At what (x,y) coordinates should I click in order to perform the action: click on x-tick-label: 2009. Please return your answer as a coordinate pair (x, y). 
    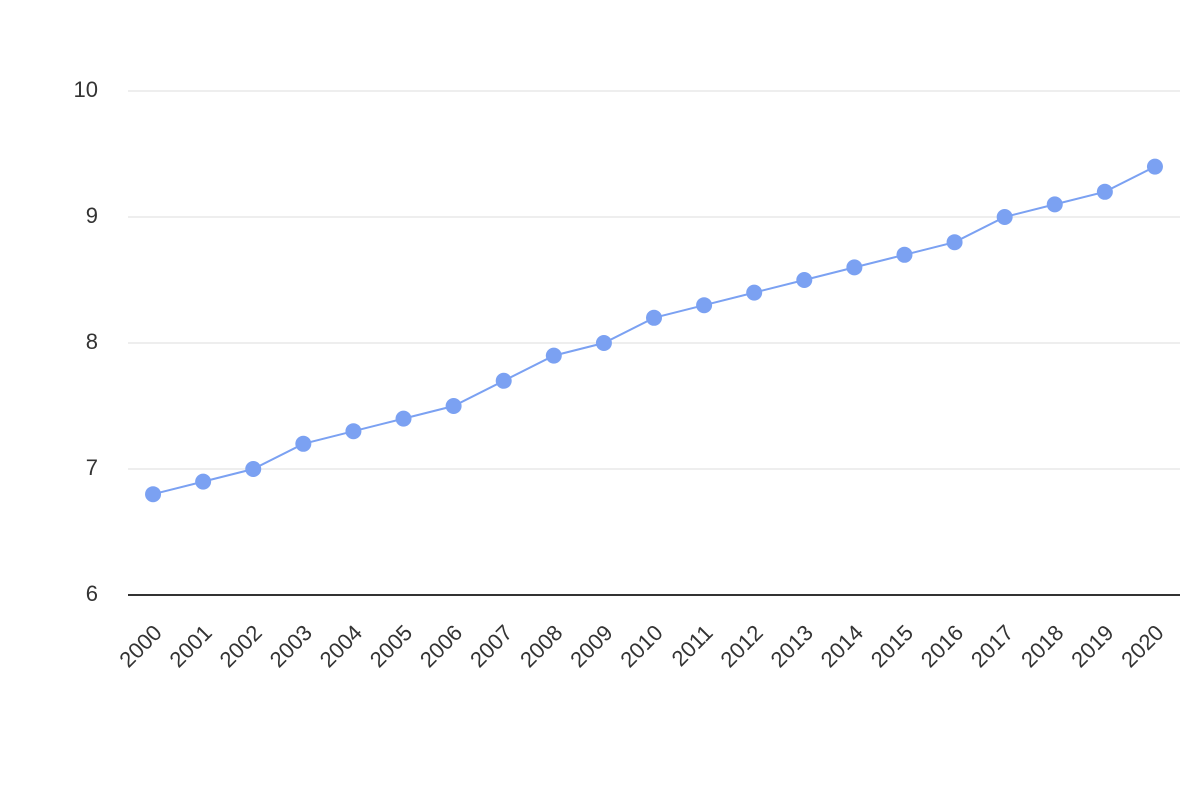
    Looking at the image, I should click on (591, 646).